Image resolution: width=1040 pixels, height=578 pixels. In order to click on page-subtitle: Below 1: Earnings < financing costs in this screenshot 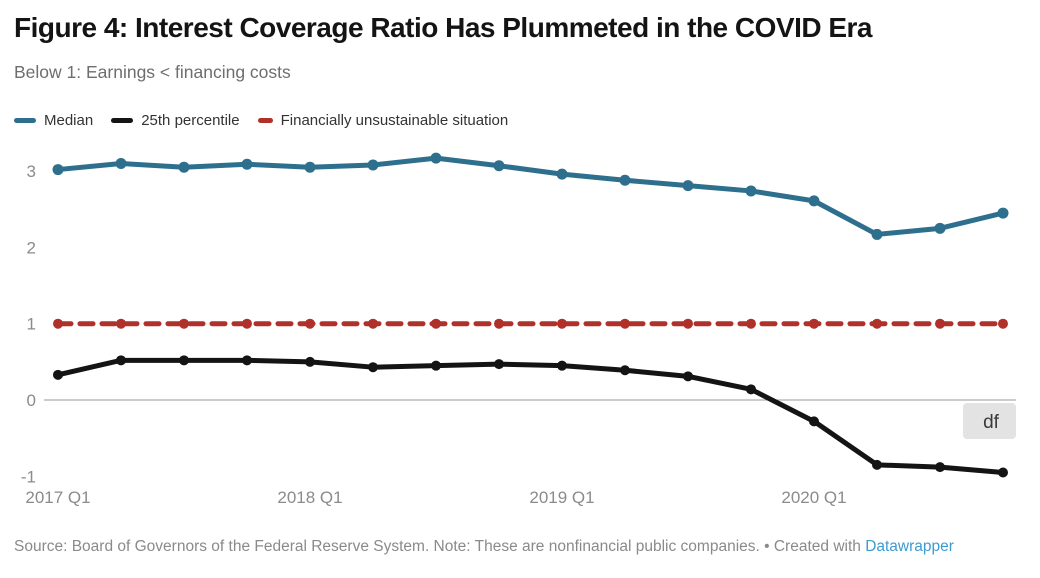, I will do `click(152, 72)`.